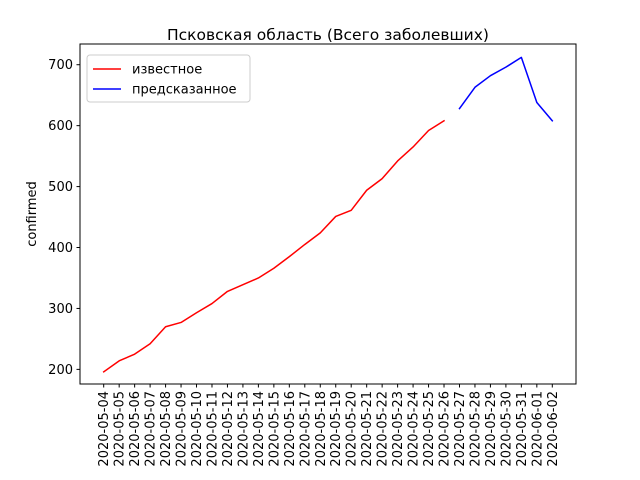  What do you see at coordinates (228, 429) in the screenshot?
I see `x-tick-label: 2020-05-12` at bounding box center [228, 429].